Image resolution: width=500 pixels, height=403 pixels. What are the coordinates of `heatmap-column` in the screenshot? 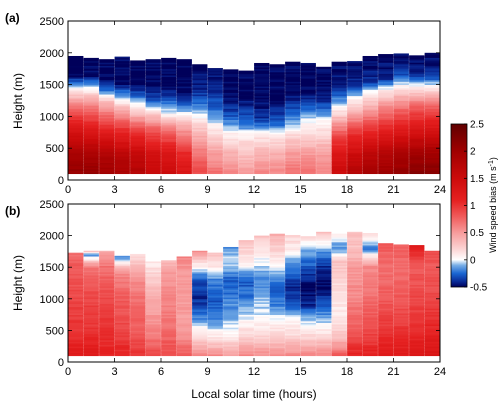 It's located at (262, 296).